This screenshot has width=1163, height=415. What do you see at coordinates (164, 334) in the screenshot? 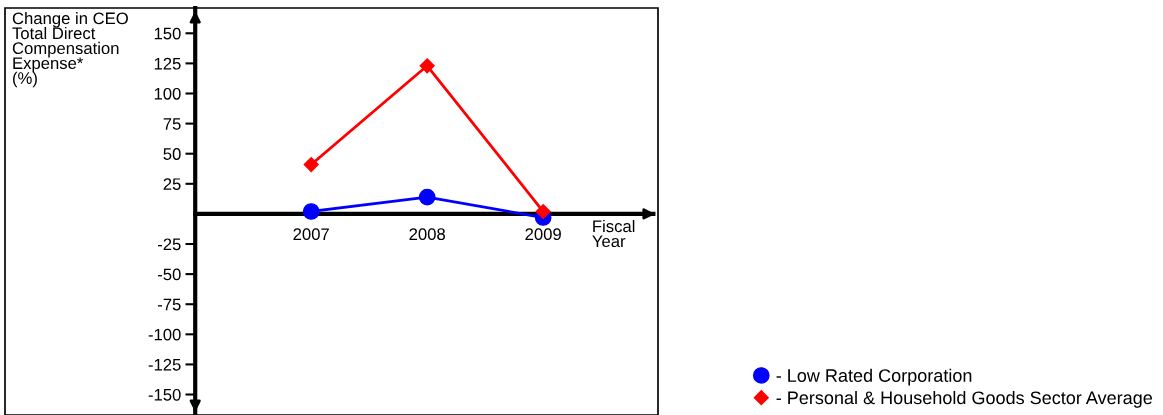
I see `y-tick-label: -100` at bounding box center [164, 334].